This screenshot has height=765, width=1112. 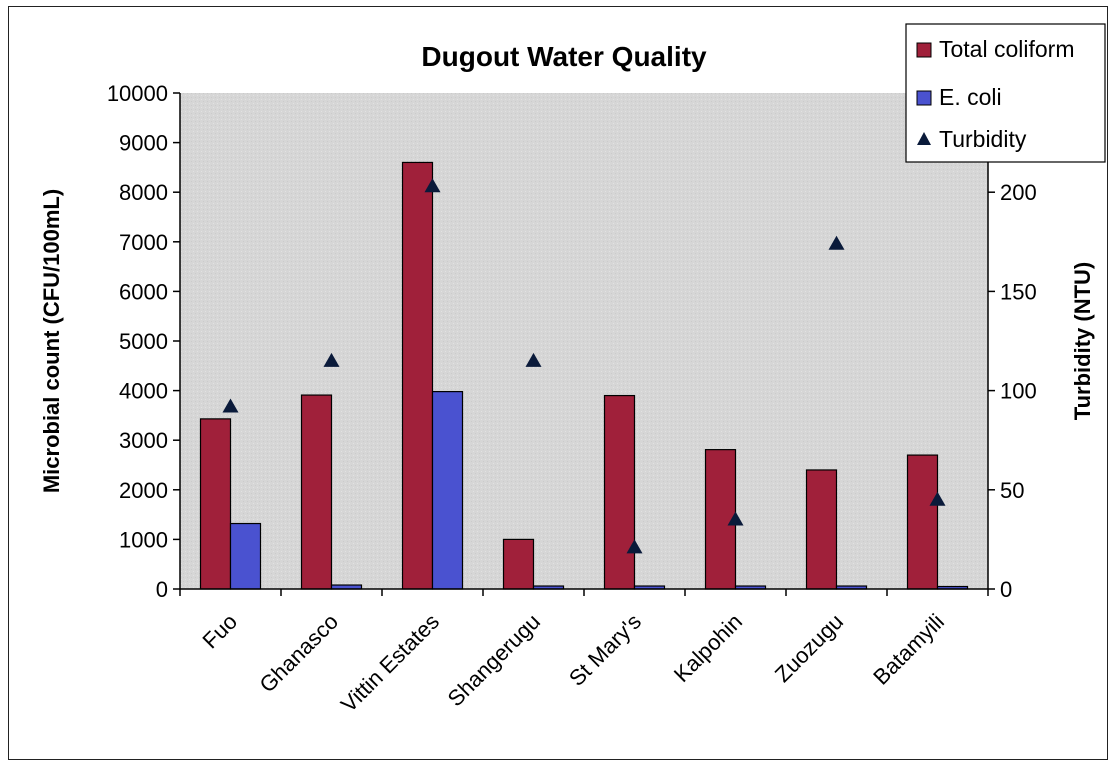 What do you see at coordinates (143, 291) in the screenshot?
I see `y-tick-label-6000: 6000` at bounding box center [143, 291].